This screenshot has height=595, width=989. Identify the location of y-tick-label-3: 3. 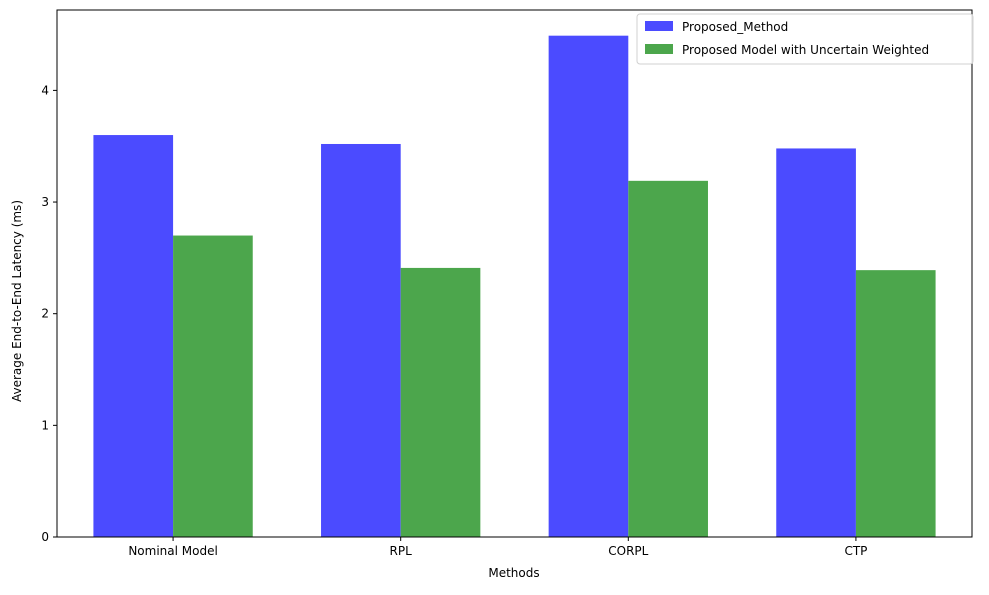
(45, 202).